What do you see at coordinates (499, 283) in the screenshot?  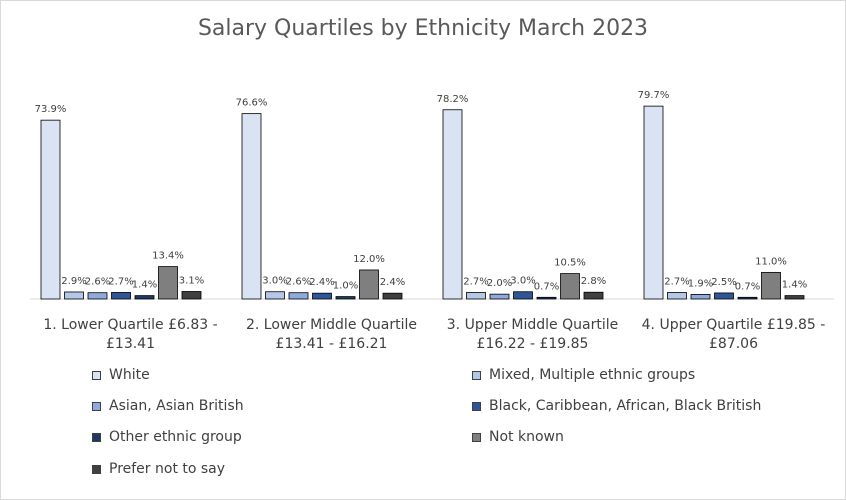 I see `data-label-2-2: 2.0%` at bounding box center [499, 283].